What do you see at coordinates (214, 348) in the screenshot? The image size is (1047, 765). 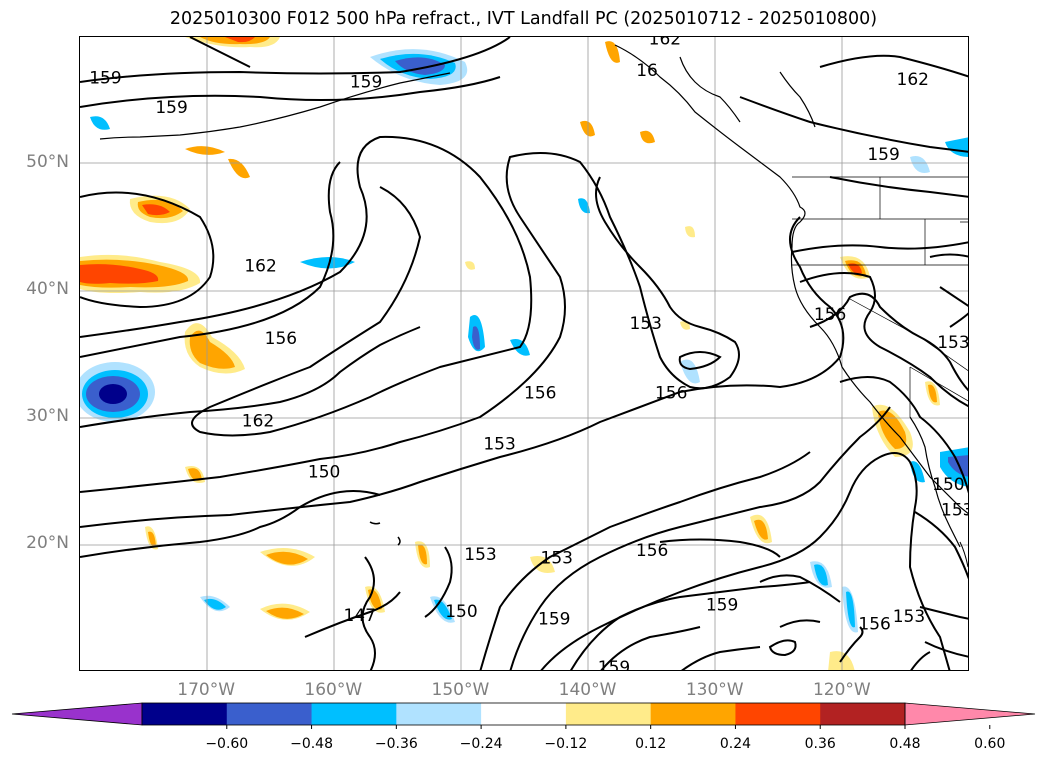 I see `shaded-region-central-orange` at bounding box center [214, 348].